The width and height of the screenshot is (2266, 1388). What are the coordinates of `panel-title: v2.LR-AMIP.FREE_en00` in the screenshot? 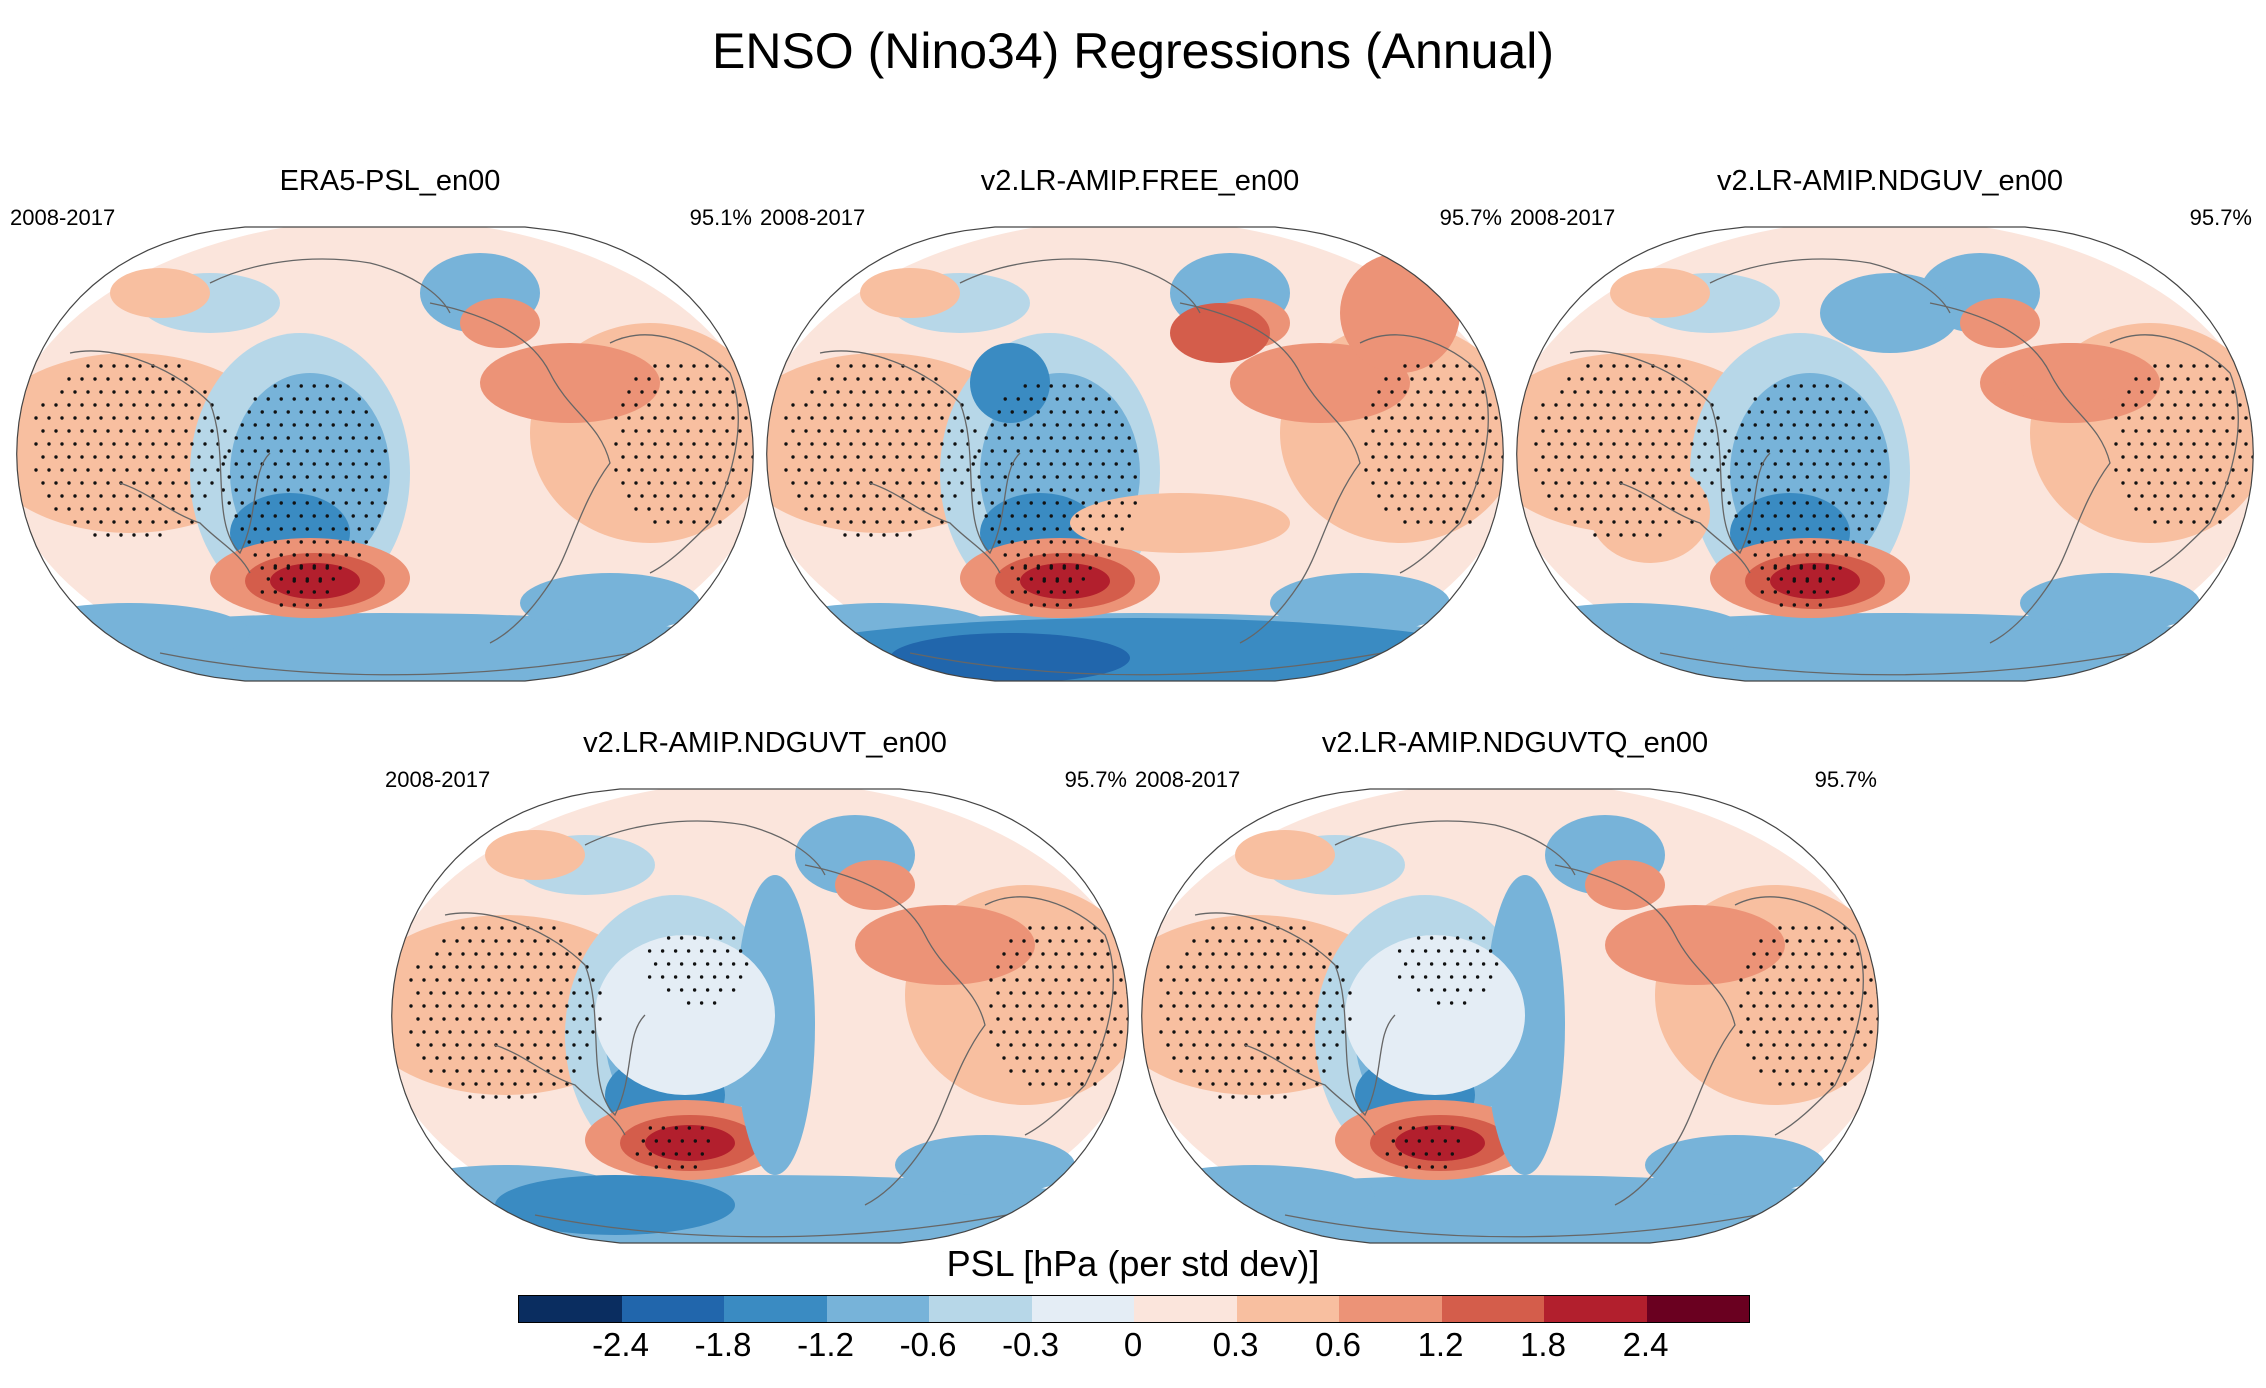 It's located at (1140, 181).